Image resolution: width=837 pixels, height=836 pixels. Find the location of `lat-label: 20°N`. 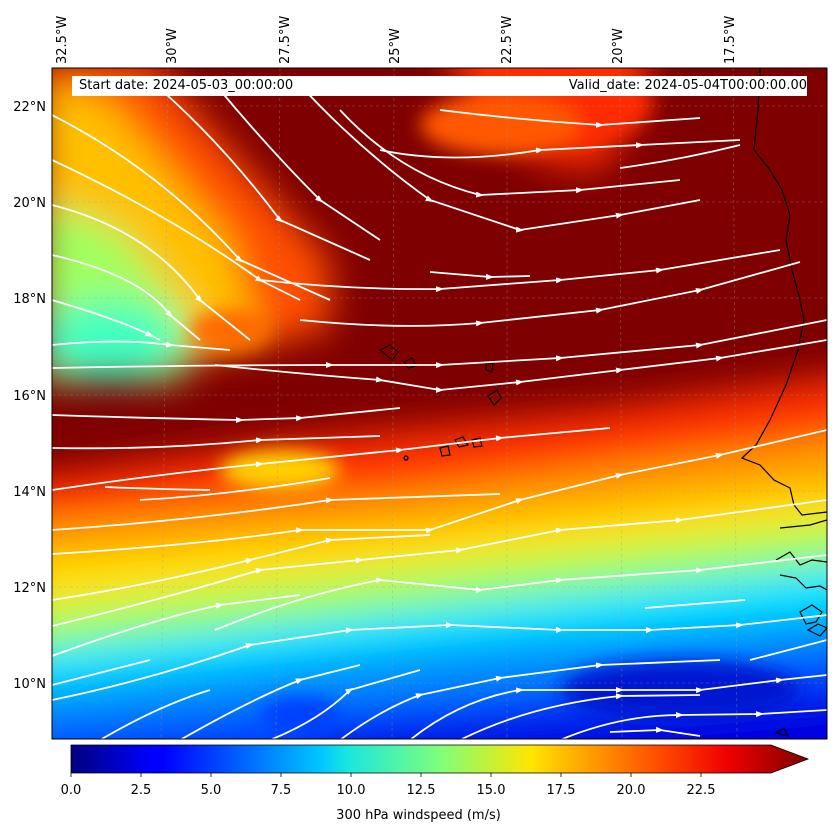

lat-label: 20°N is located at coordinates (29, 203).